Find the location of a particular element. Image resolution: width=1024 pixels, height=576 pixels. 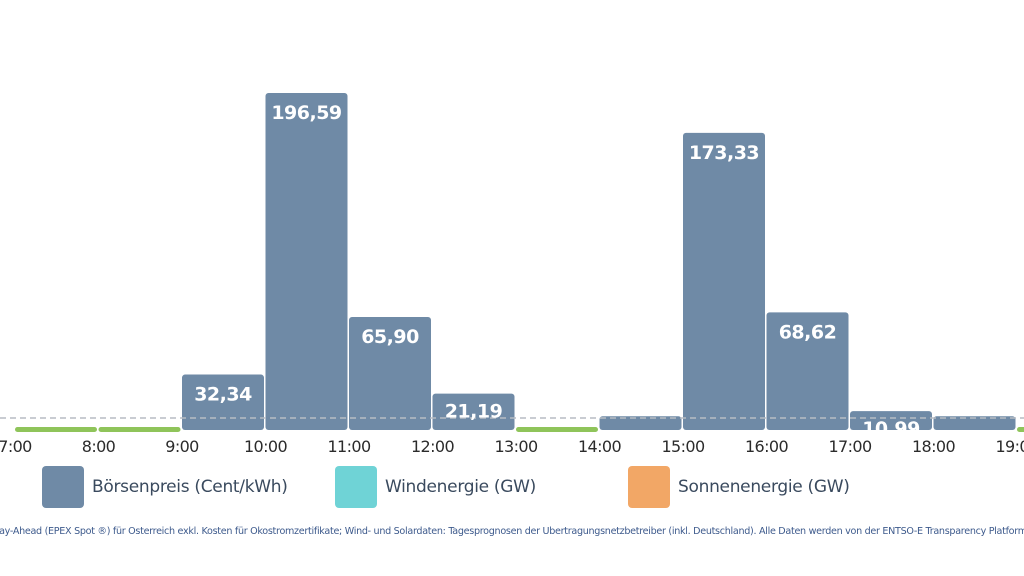

x-tick-label: 11:00 is located at coordinates (349, 446).